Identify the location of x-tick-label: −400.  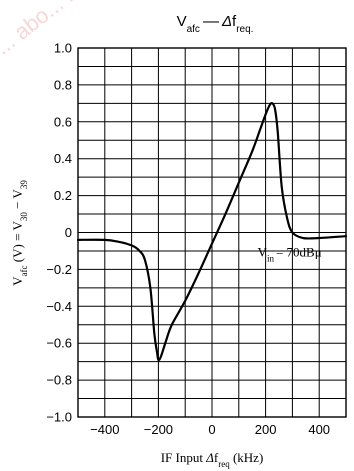
(104, 429).